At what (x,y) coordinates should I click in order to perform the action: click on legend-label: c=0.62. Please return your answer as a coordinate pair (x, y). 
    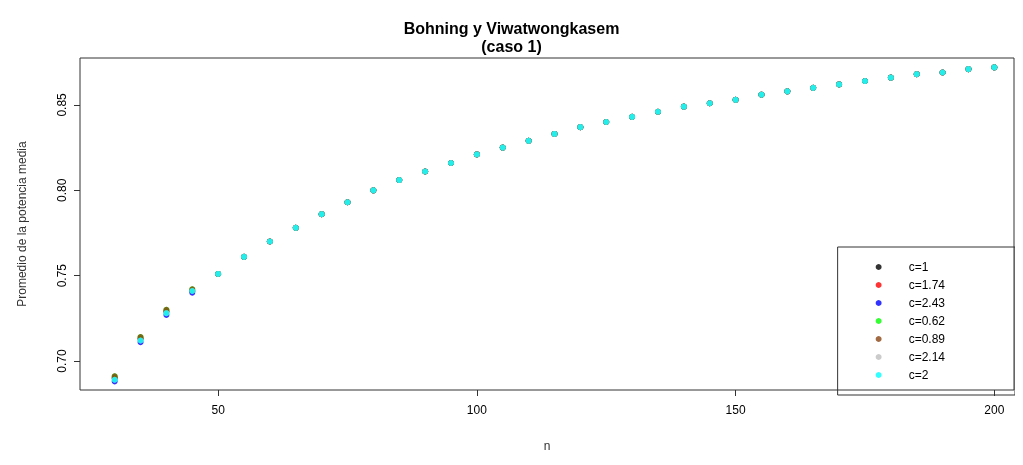
    Looking at the image, I should click on (927, 321).